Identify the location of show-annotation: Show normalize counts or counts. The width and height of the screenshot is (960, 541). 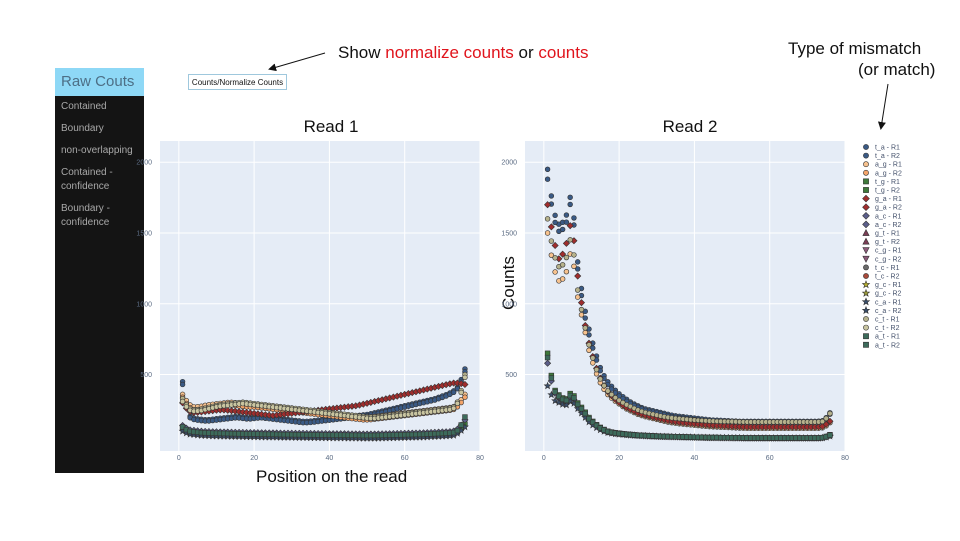
(463, 53).